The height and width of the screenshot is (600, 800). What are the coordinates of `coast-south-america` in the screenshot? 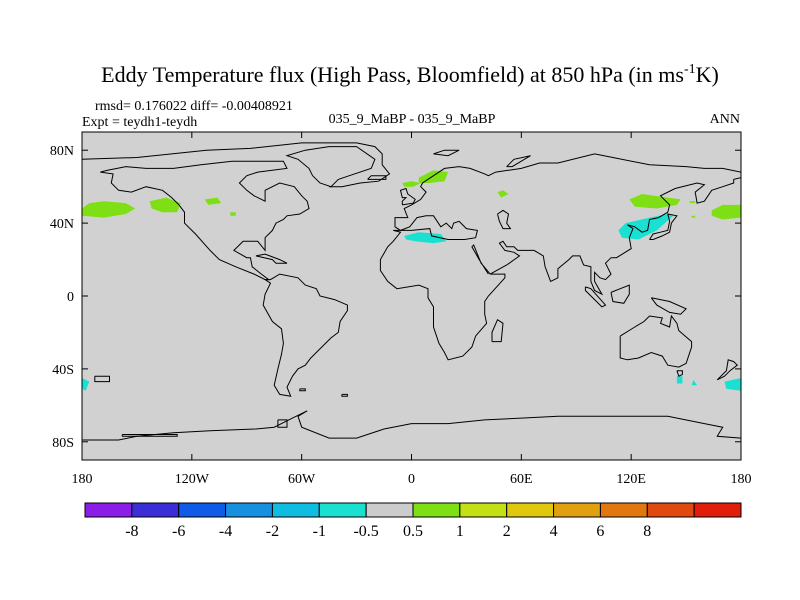 It's located at (305, 335).